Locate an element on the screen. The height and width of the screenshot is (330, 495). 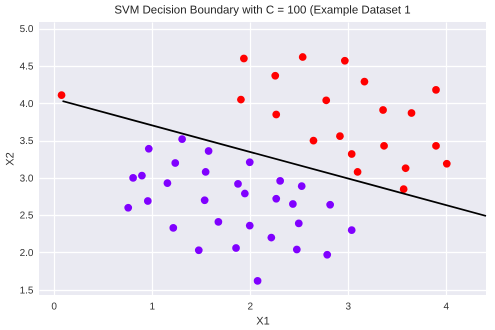
y-tick-label: 2.5 is located at coordinates (27, 216).